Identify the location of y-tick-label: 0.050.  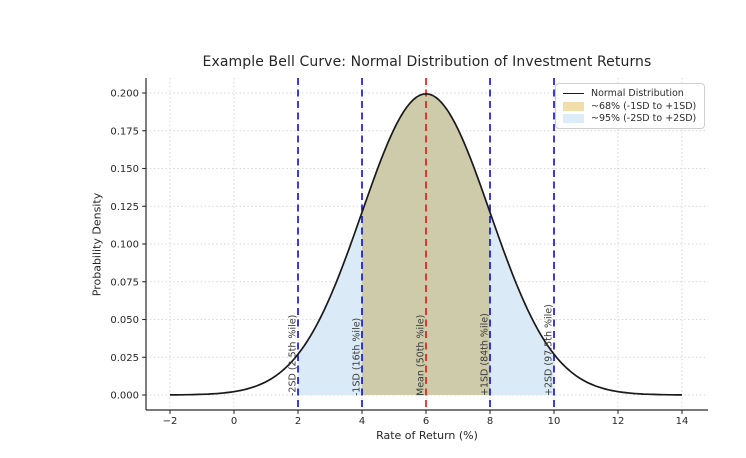
(124, 320).